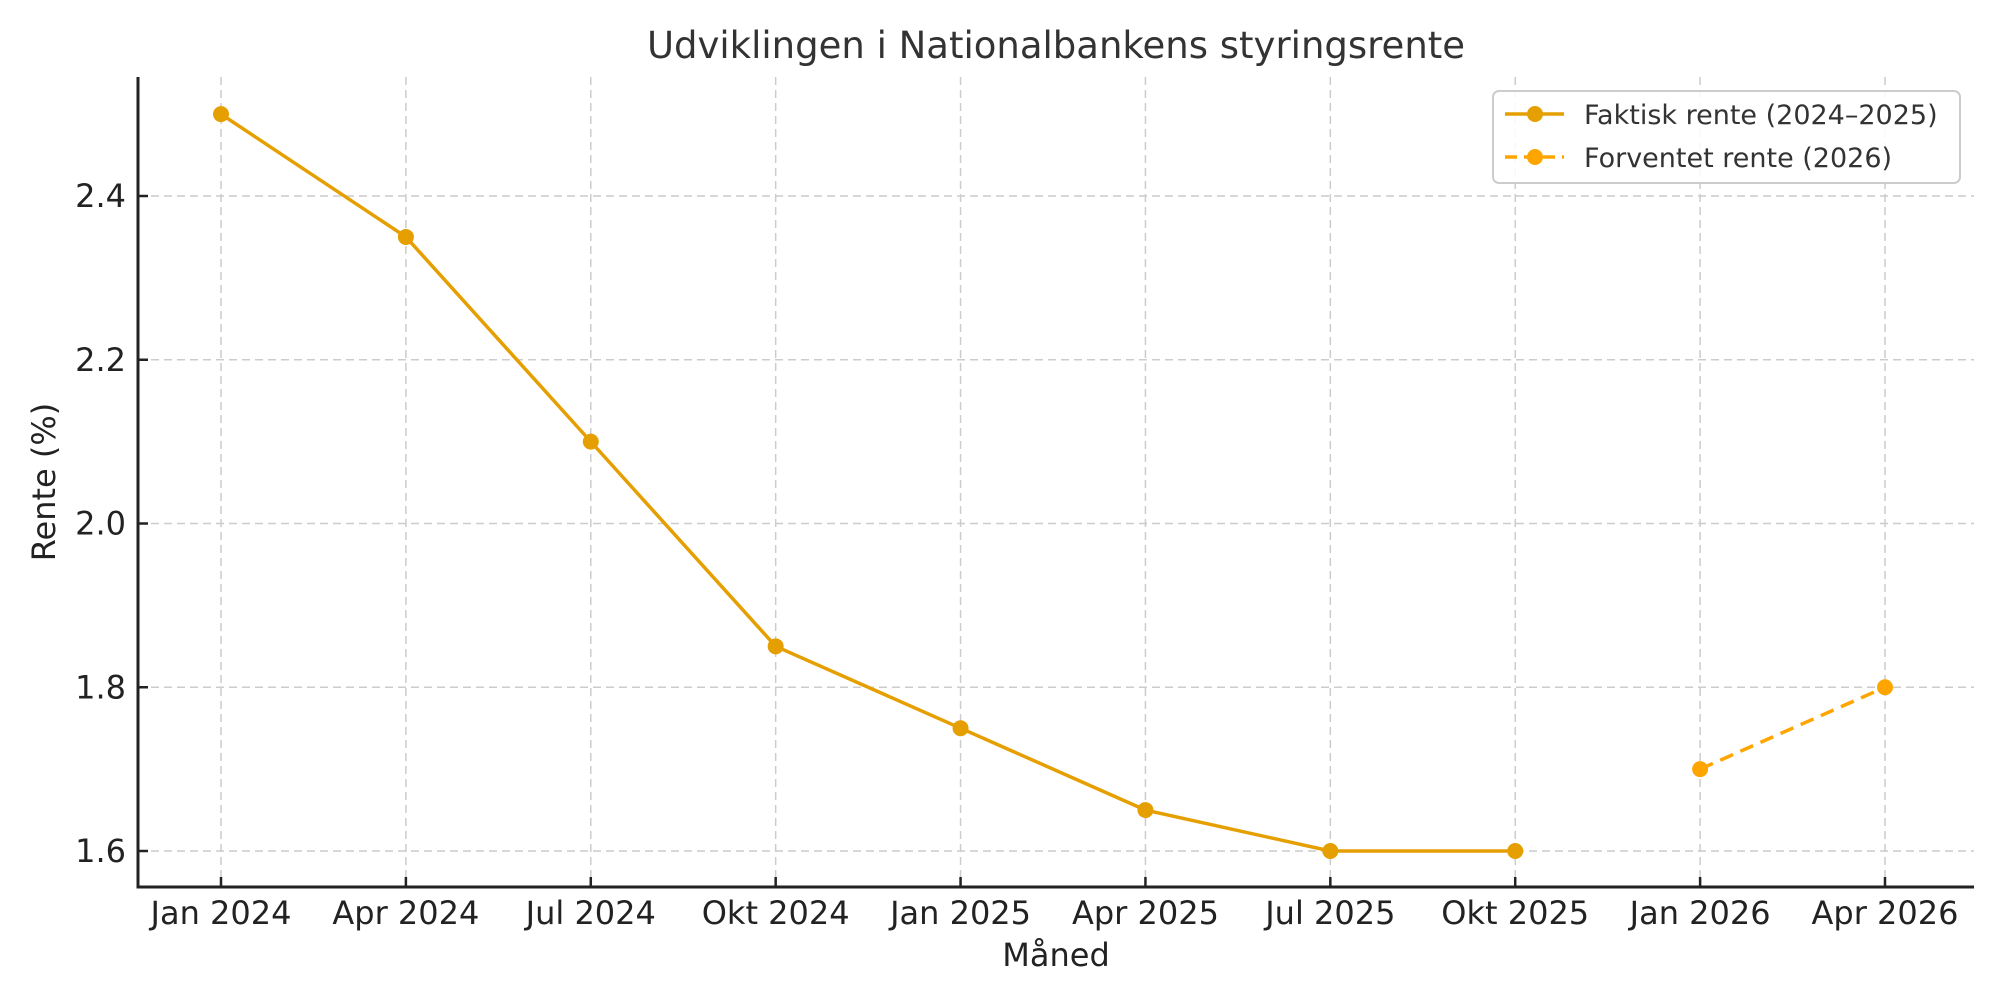  Describe the element at coordinates (1056, 955) in the screenshot. I see `x-axis-label: Måned` at that location.